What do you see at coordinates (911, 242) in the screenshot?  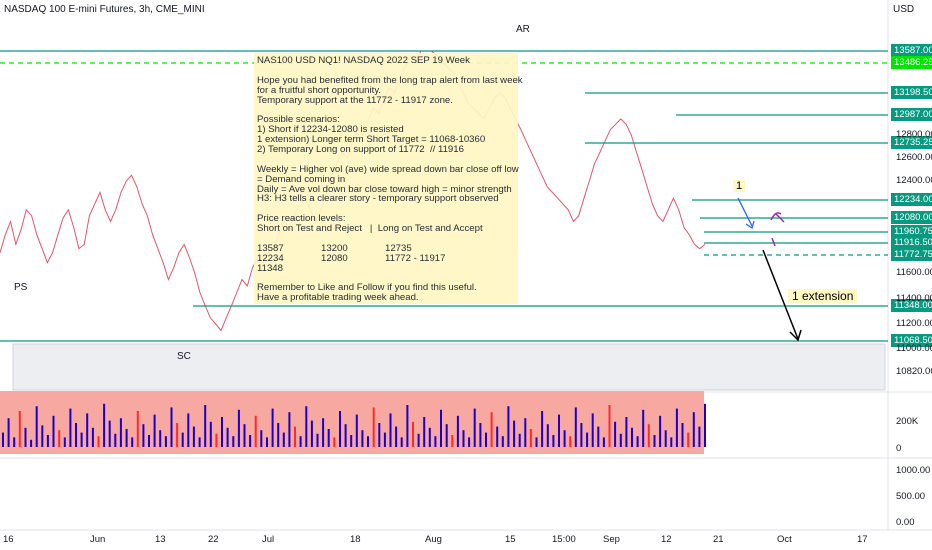 I see `price-level-tag: 11916.50` at bounding box center [911, 242].